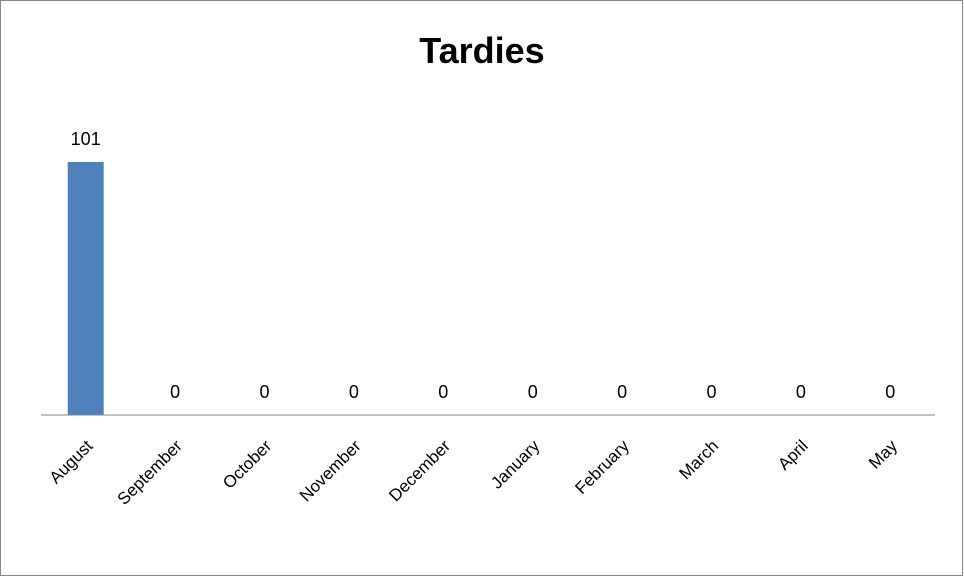 This screenshot has width=964, height=577. Describe the element at coordinates (86, 139) in the screenshot. I see `data-label-august: 101` at that location.